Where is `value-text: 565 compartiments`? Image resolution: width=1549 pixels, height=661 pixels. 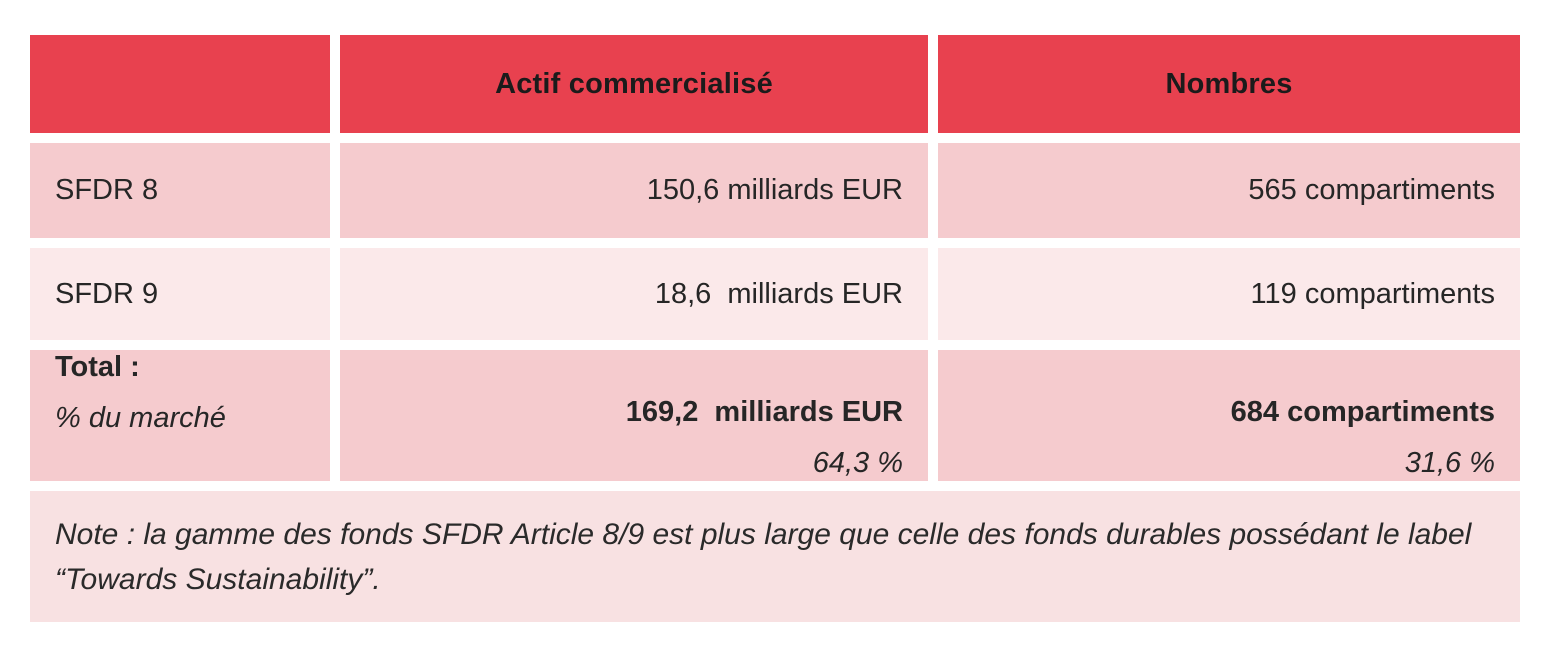 value-text: 565 compartiments is located at coordinates (1371, 190).